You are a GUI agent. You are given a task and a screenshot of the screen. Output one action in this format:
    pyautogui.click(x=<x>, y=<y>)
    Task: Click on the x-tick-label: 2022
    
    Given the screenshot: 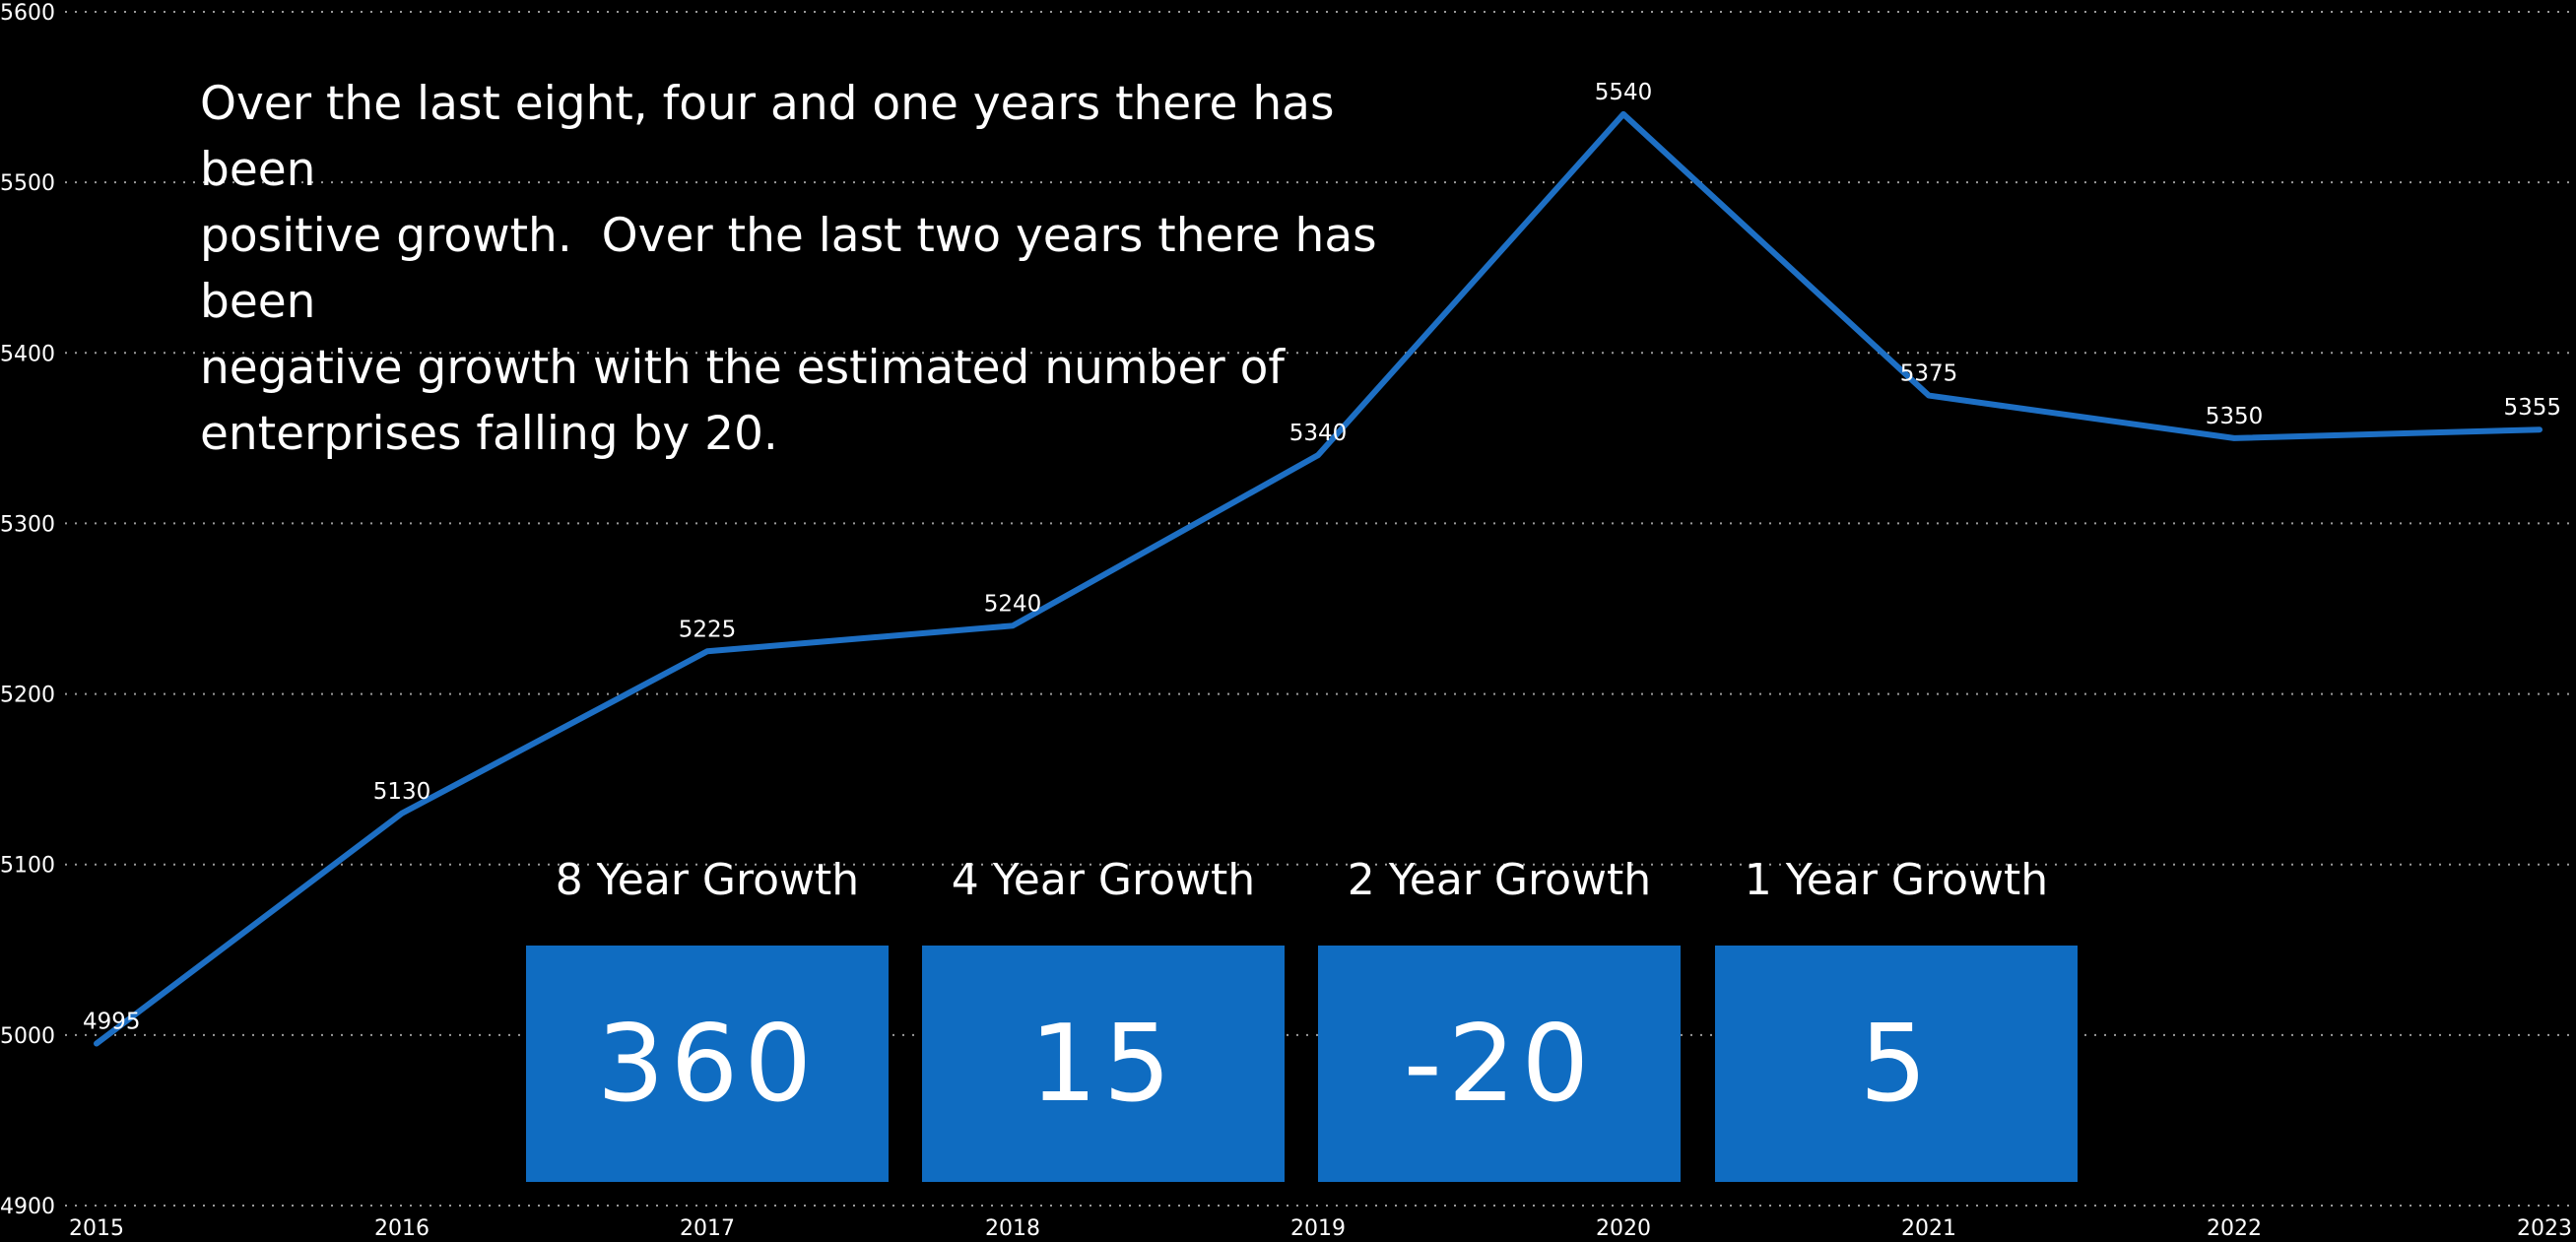 What is the action you would take?
    pyautogui.click(x=2235, y=1229)
    